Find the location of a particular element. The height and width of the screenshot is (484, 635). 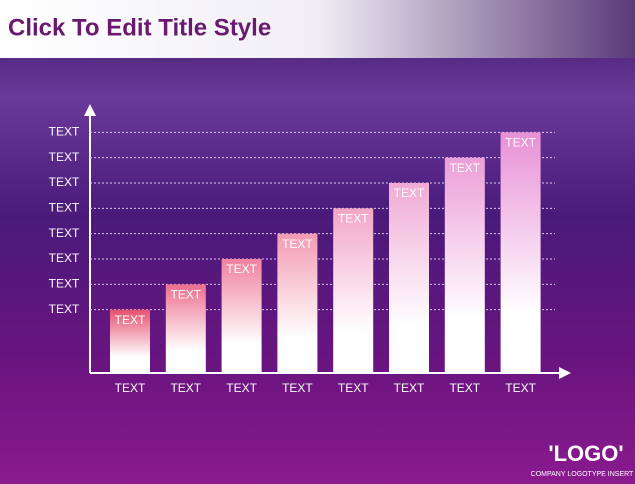

y-axis-arrow is located at coordinates (90, 110).